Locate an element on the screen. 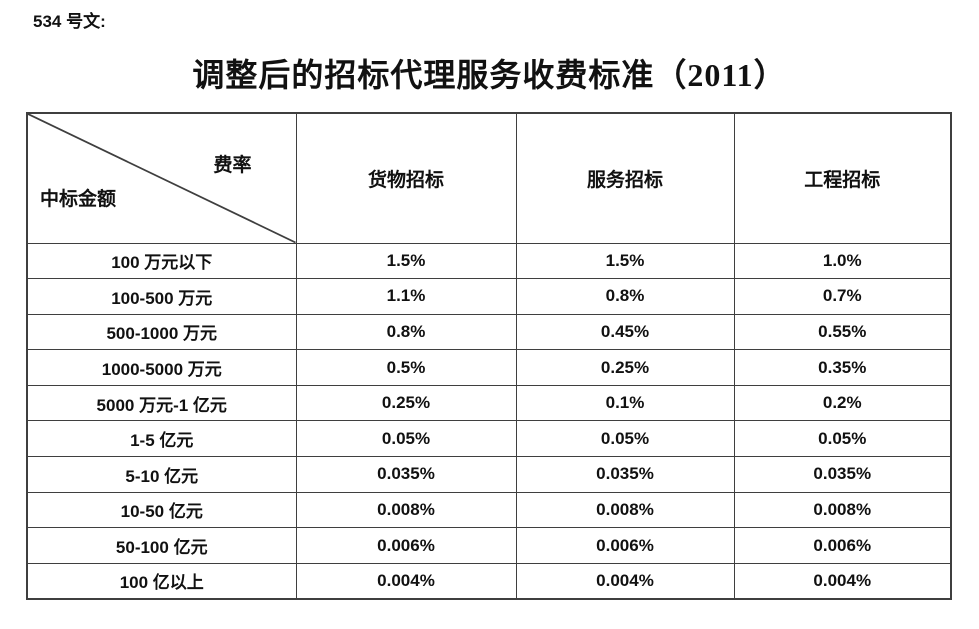 The height and width of the screenshot is (629, 979). fee-cell: 1.1% is located at coordinates (406, 296).